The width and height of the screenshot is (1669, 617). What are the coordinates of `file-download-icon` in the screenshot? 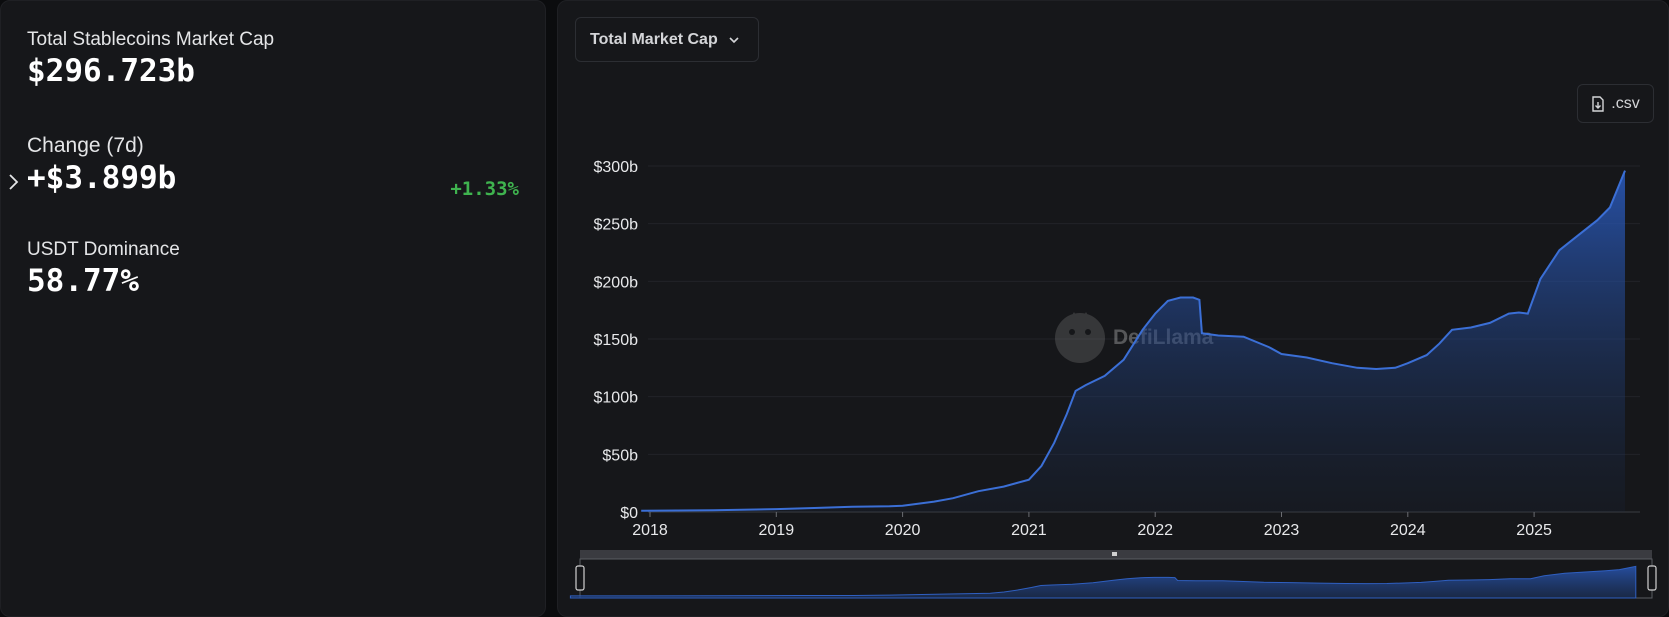 It's located at (1598, 103).